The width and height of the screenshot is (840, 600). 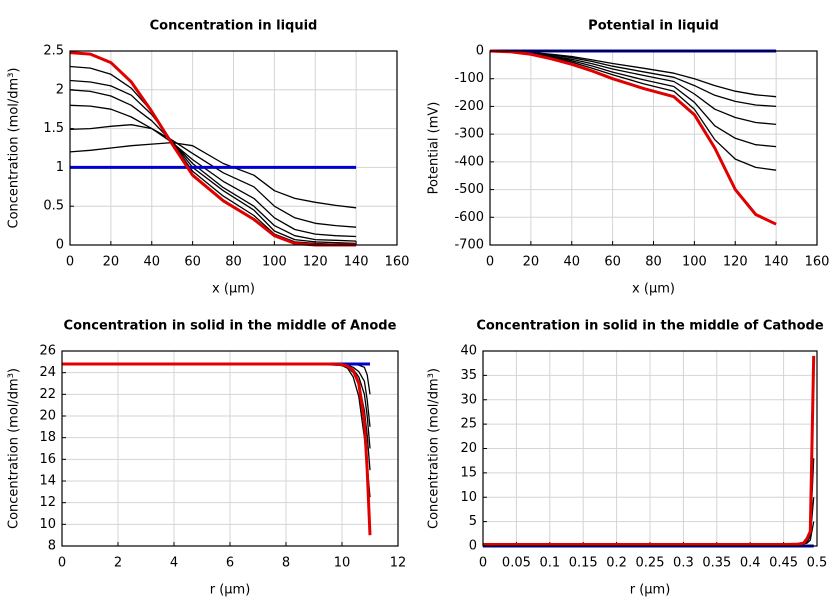 I want to click on y-tick-label: 30, so click(x=468, y=399).